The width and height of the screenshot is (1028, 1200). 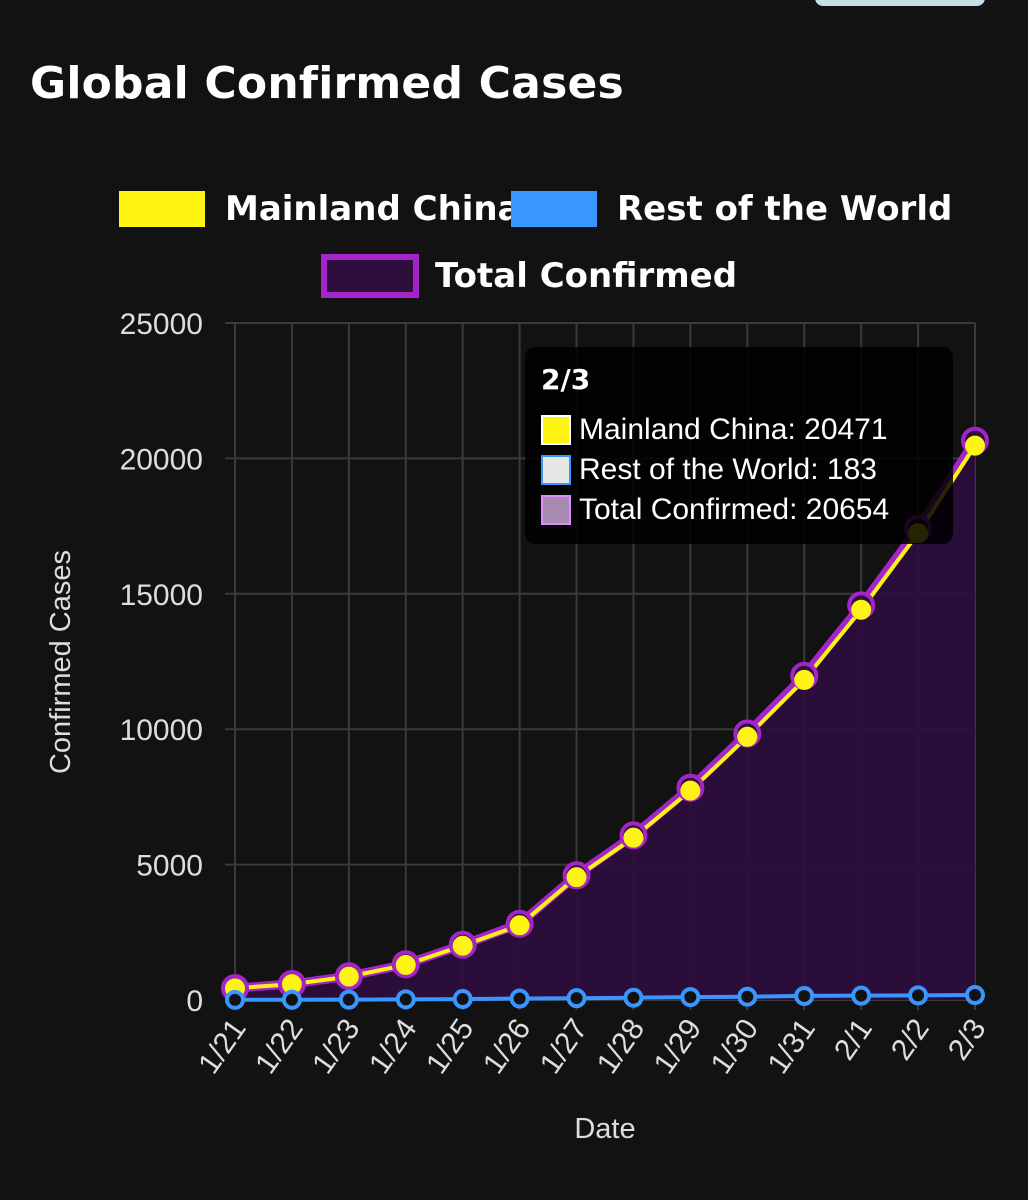 What do you see at coordinates (507, 1046) in the screenshot?
I see `x-tick-label: 1/26` at bounding box center [507, 1046].